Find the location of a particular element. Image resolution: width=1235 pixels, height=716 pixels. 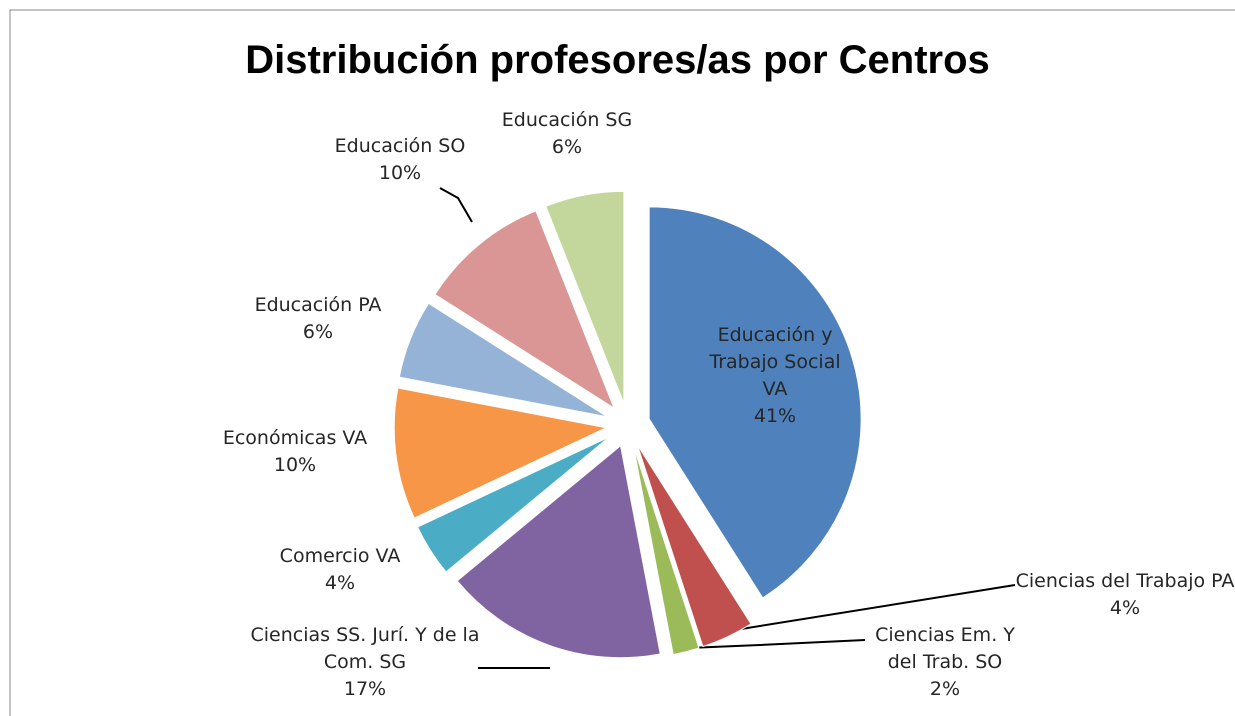

value-label: 2% is located at coordinates (945, 689).